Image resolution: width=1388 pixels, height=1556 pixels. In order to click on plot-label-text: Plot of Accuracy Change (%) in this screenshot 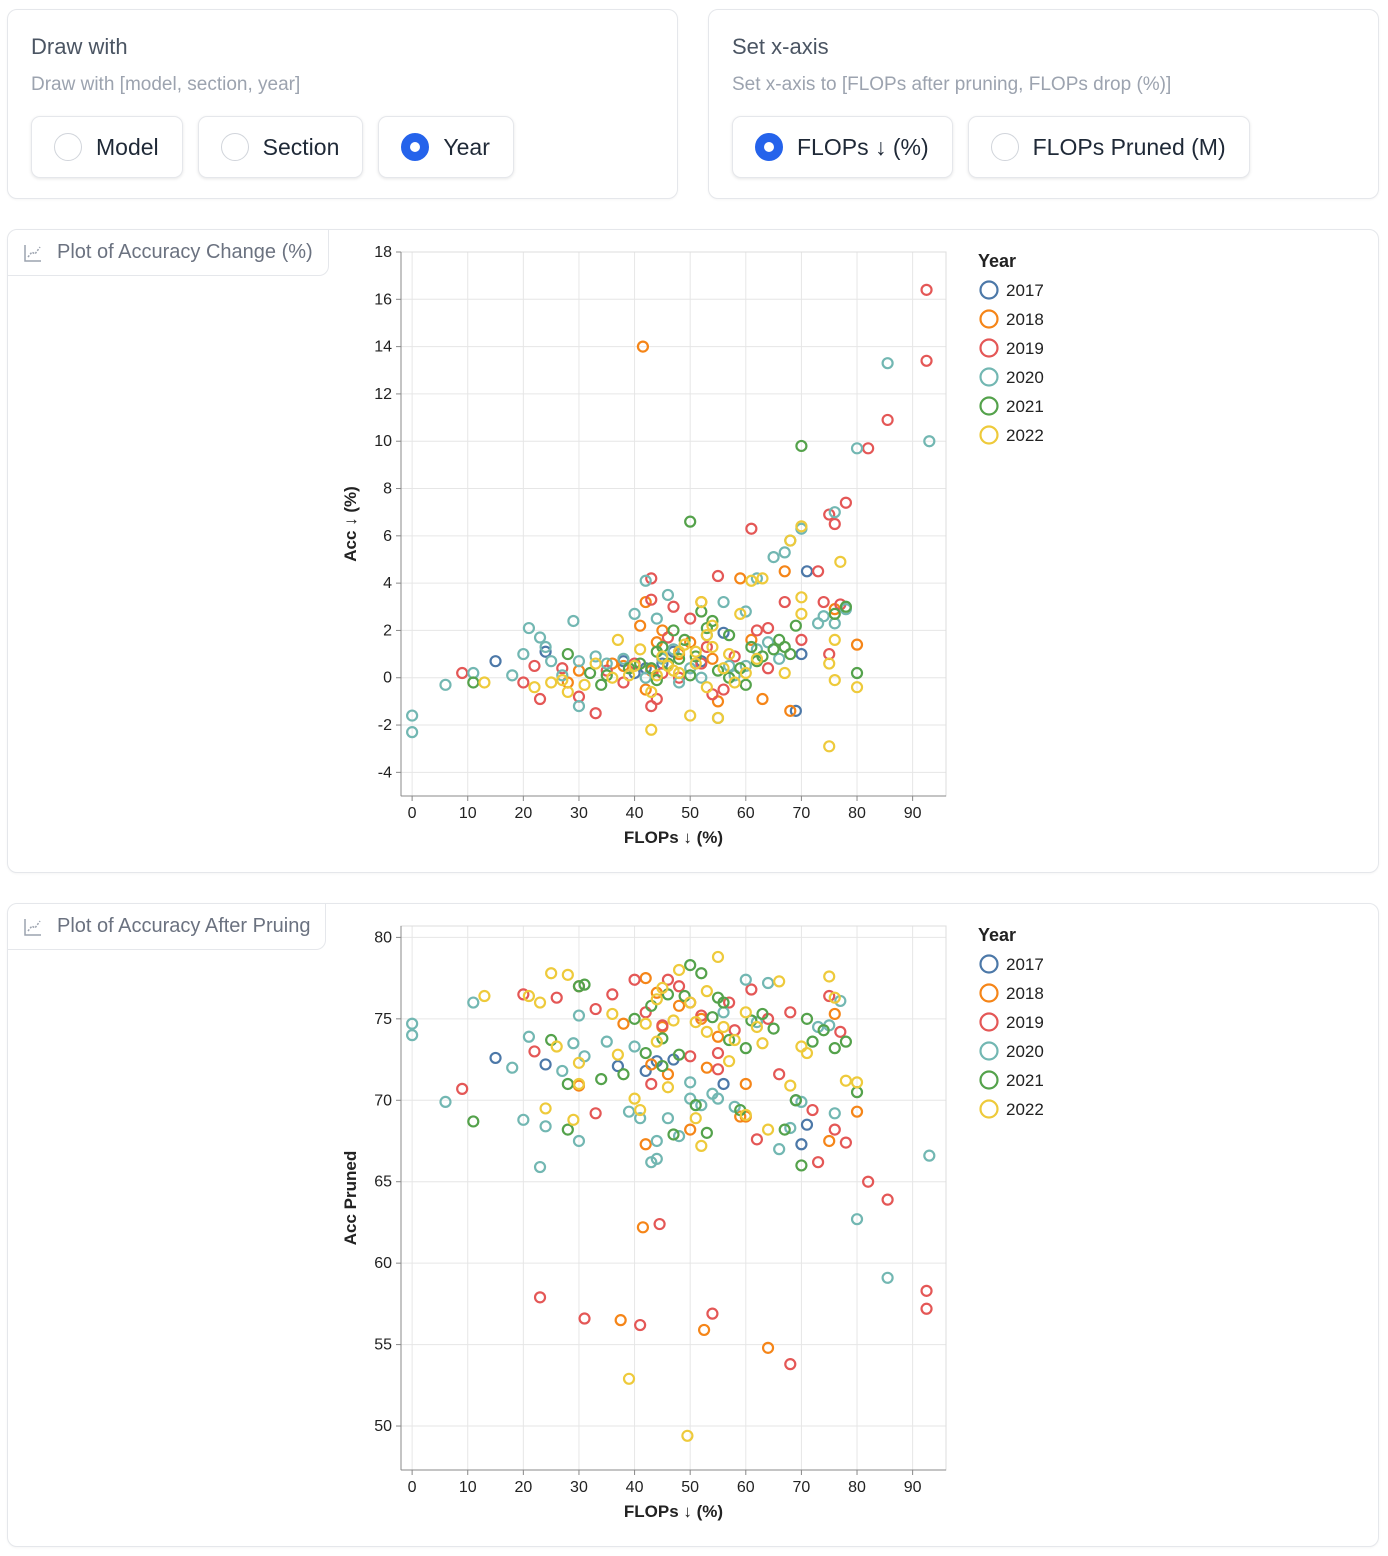, I will do `click(185, 252)`.